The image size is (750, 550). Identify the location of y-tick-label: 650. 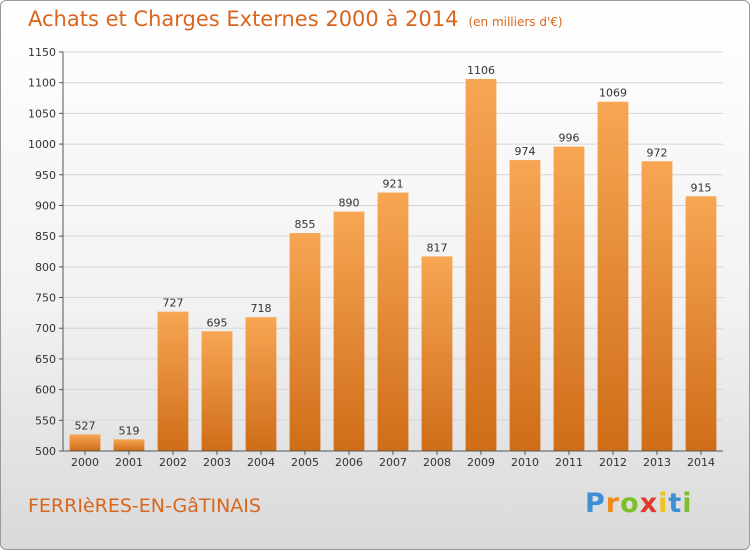
(45, 359).